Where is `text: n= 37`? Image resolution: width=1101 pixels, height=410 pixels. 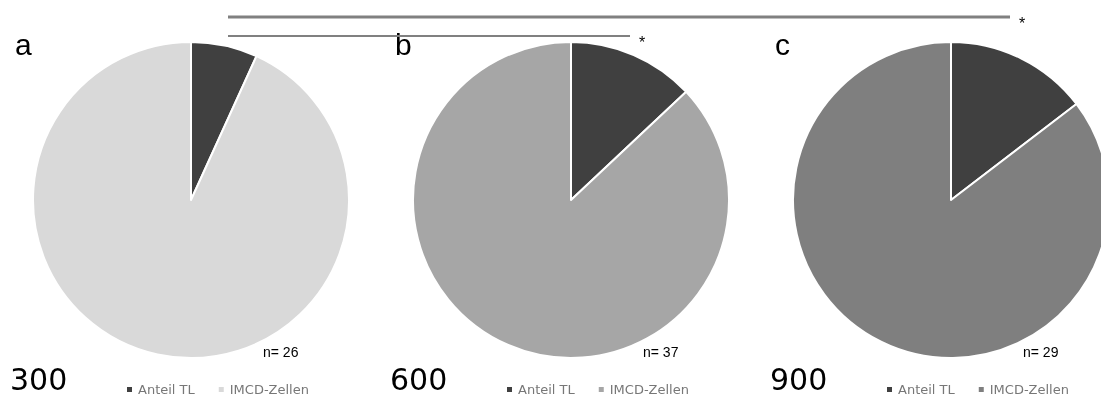 text: n= 37 is located at coordinates (661, 352).